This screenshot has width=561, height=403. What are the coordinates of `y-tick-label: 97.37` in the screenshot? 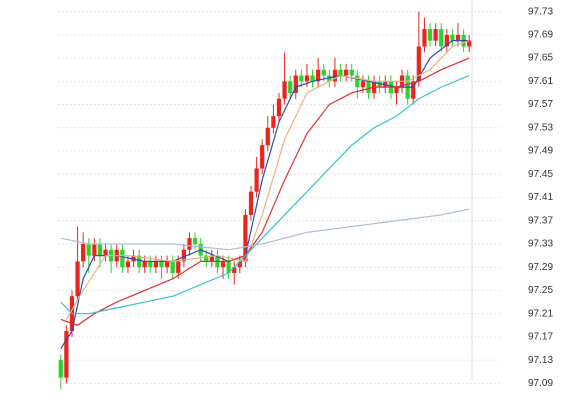 It's located at (540, 220).